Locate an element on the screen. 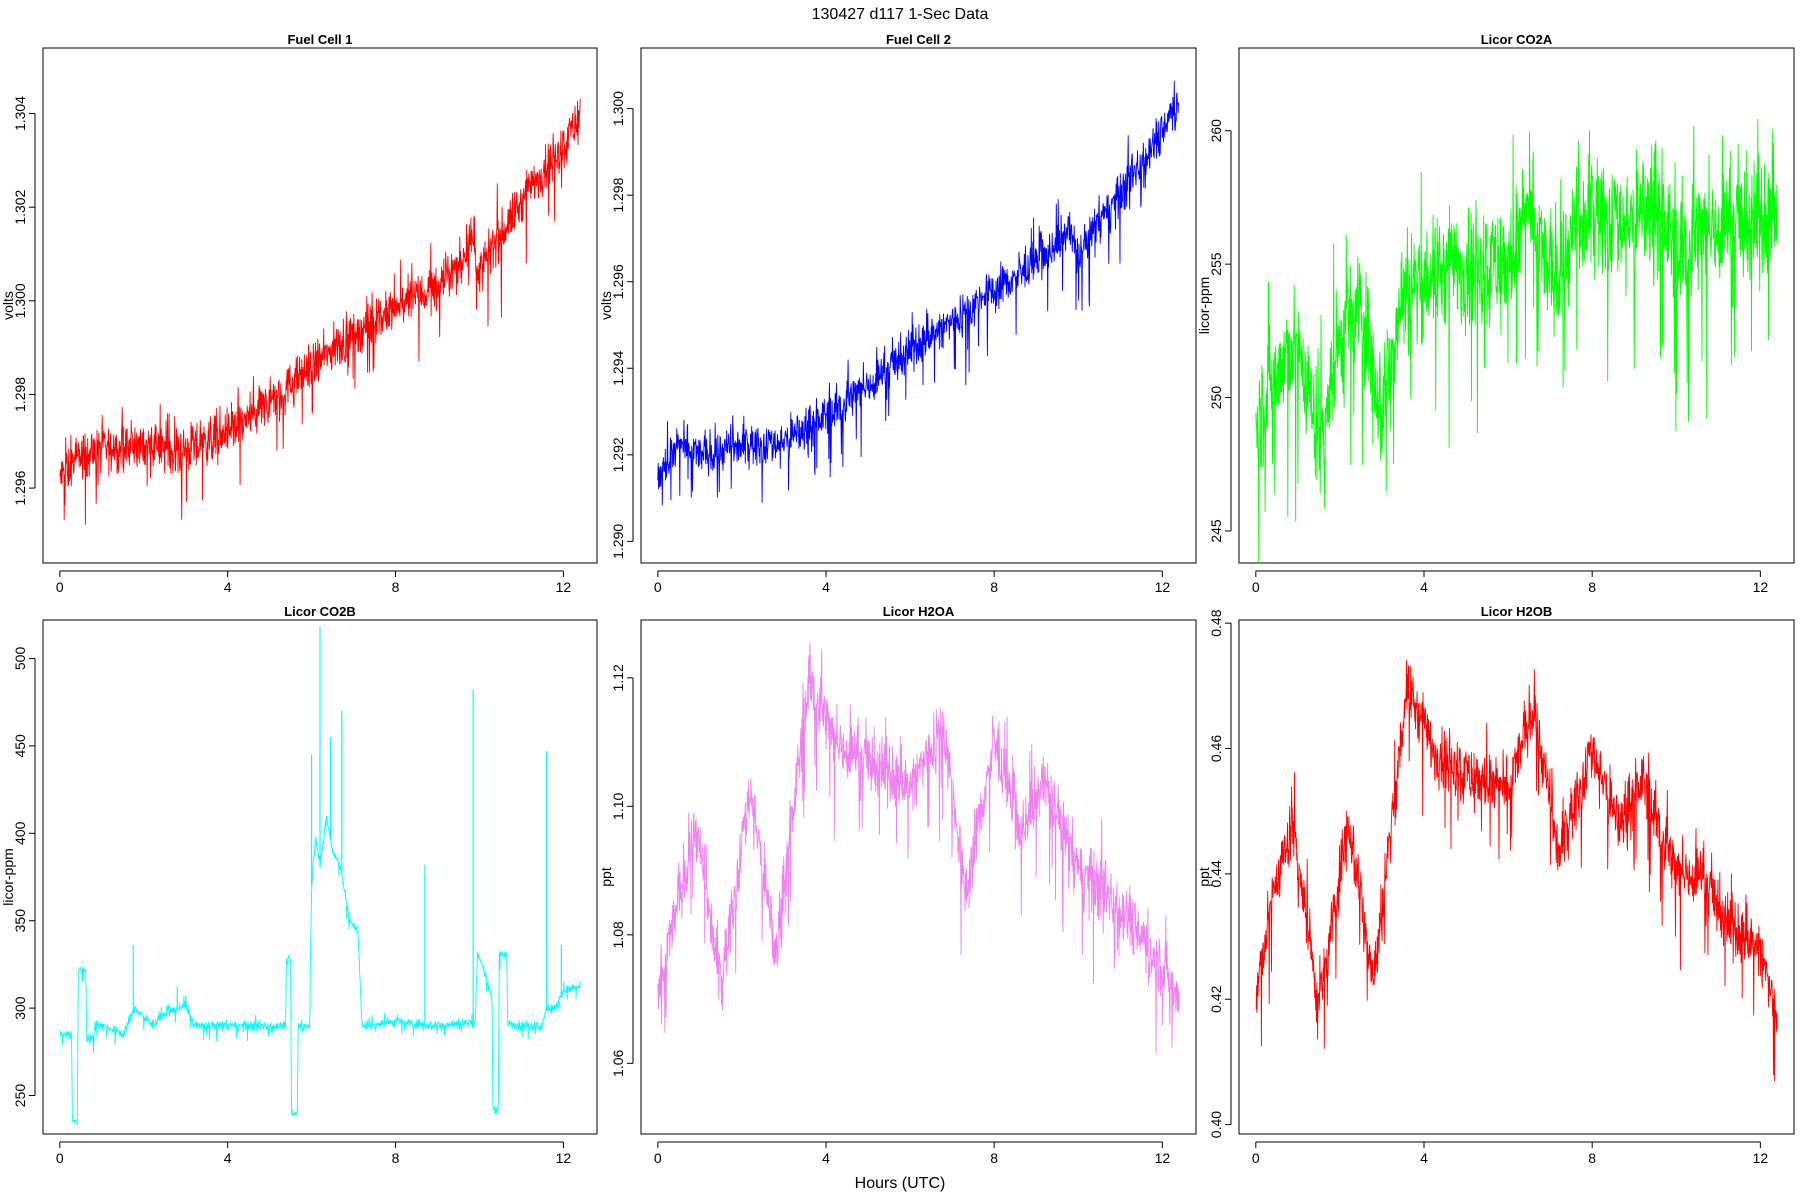 The height and width of the screenshot is (1200, 1800). y-tick-label: 1.304 is located at coordinates (20, 113).